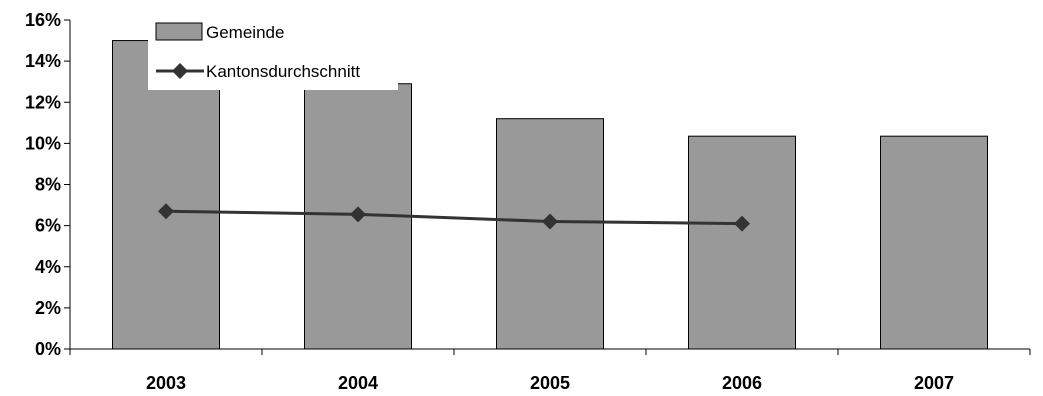 This screenshot has height=396, width=1043. I want to click on y-tick-label: 2%, so click(48, 308).